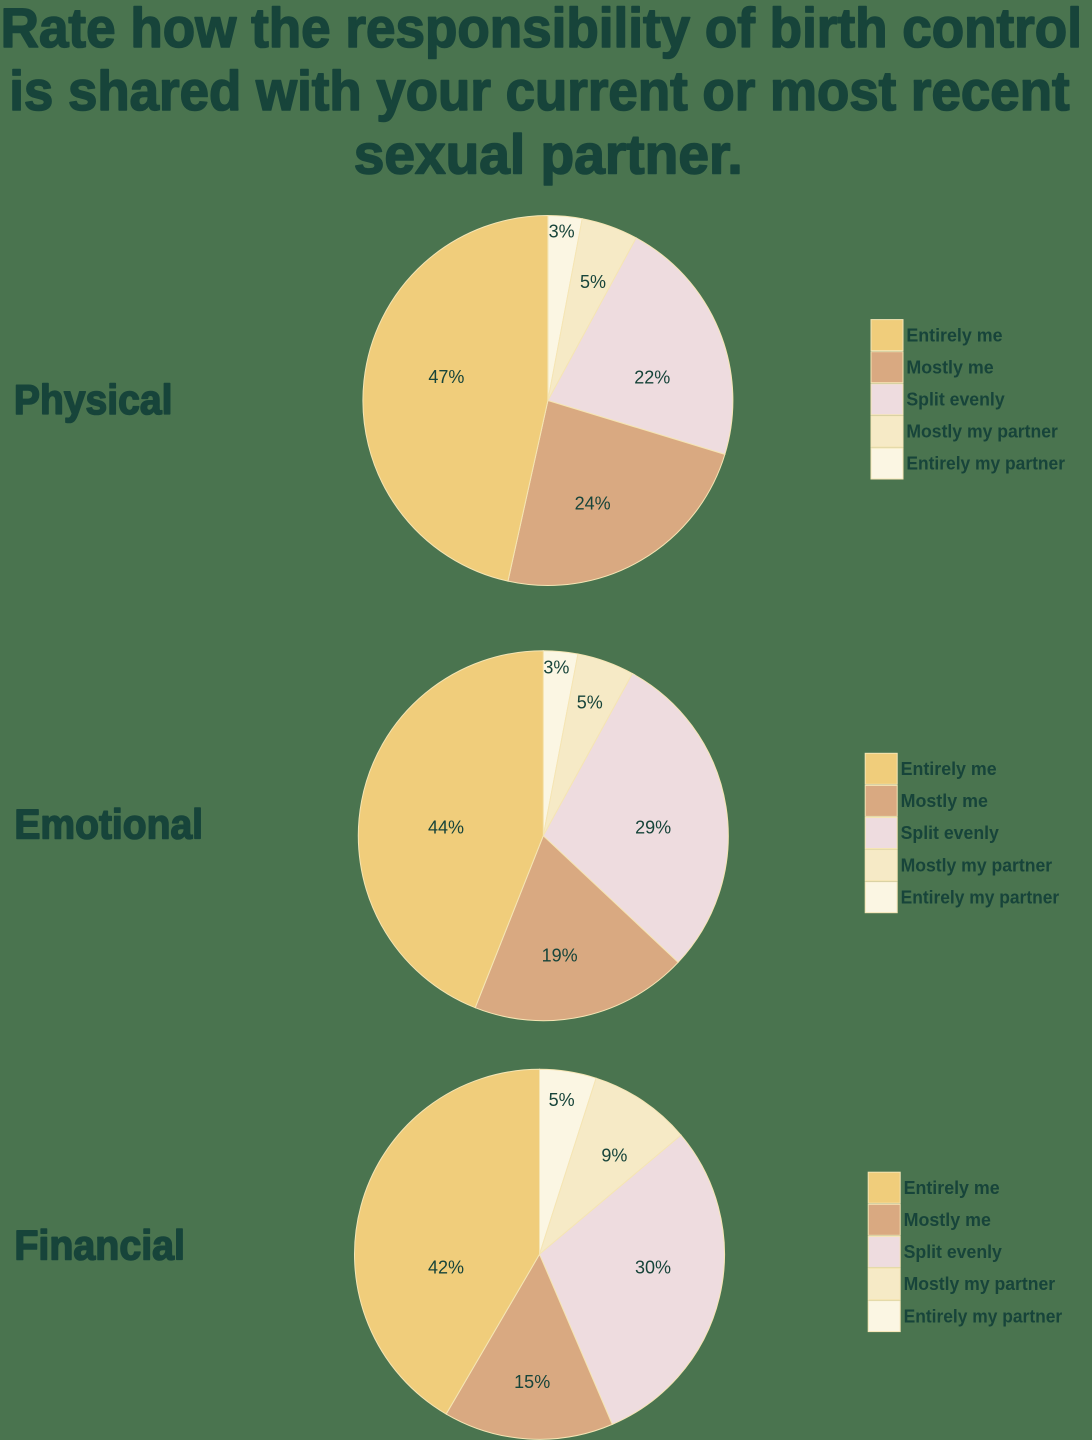 The width and height of the screenshot is (1092, 1440). I want to click on svg-text: 24%, so click(593, 503).